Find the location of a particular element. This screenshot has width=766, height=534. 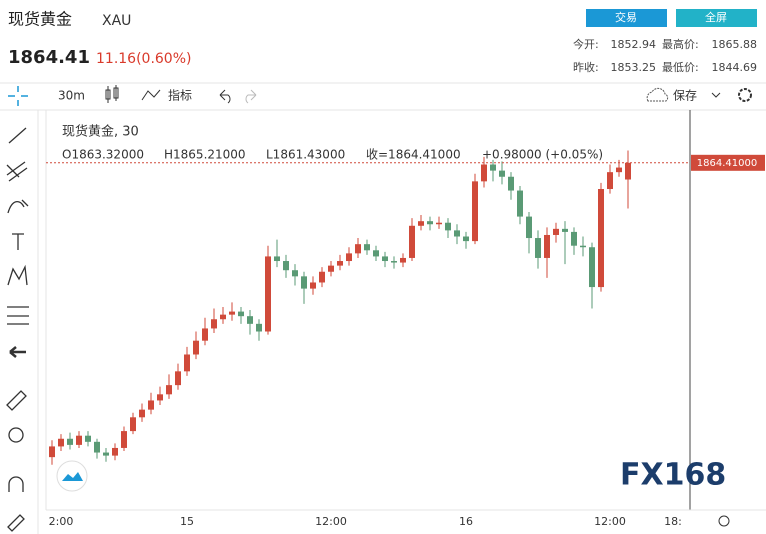

last-price-tag is located at coordinates (728, 162).